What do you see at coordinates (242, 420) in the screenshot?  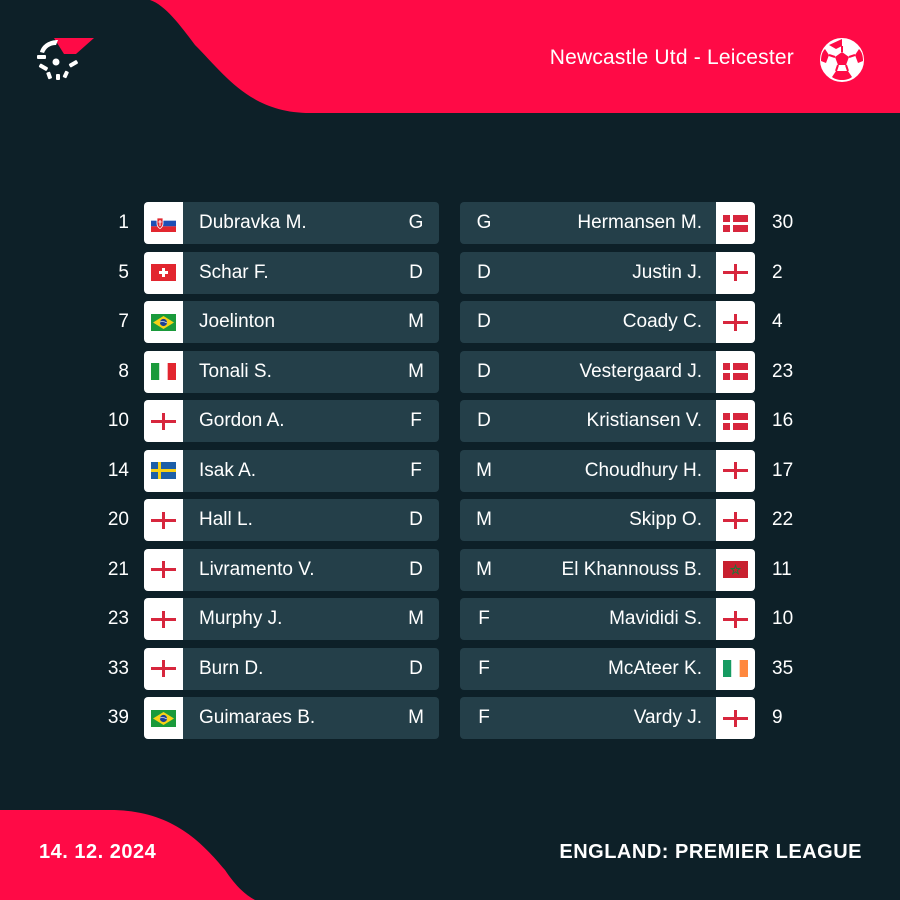 I see `player-name: Gordon A.` at bounding box center [242, 420].